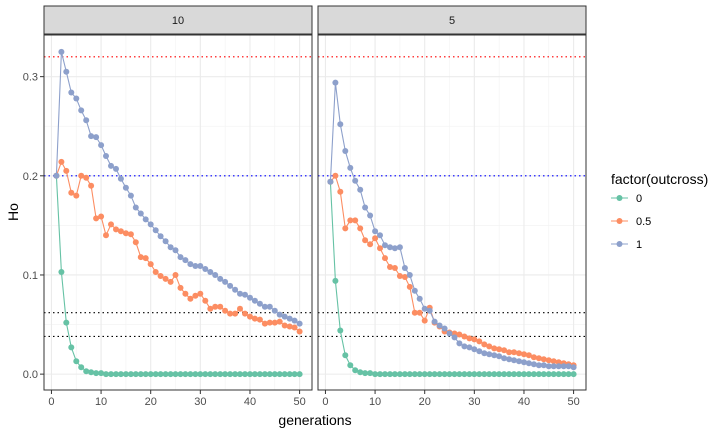  Describe the element at coordinates (151, 402) in the screenshot. I see `x-tick-label: 20` at that location.